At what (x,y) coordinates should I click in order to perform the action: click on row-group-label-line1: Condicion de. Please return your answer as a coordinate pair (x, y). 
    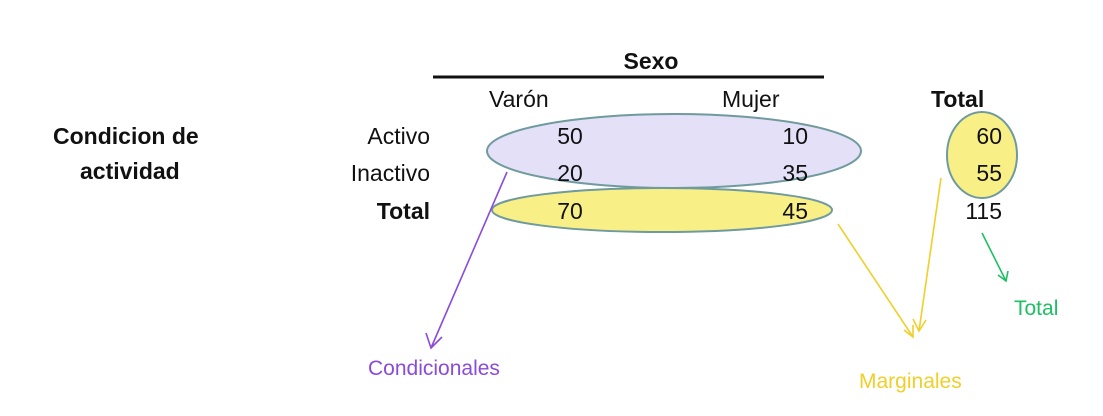
    Looking at the image, I should click on (126, 136).